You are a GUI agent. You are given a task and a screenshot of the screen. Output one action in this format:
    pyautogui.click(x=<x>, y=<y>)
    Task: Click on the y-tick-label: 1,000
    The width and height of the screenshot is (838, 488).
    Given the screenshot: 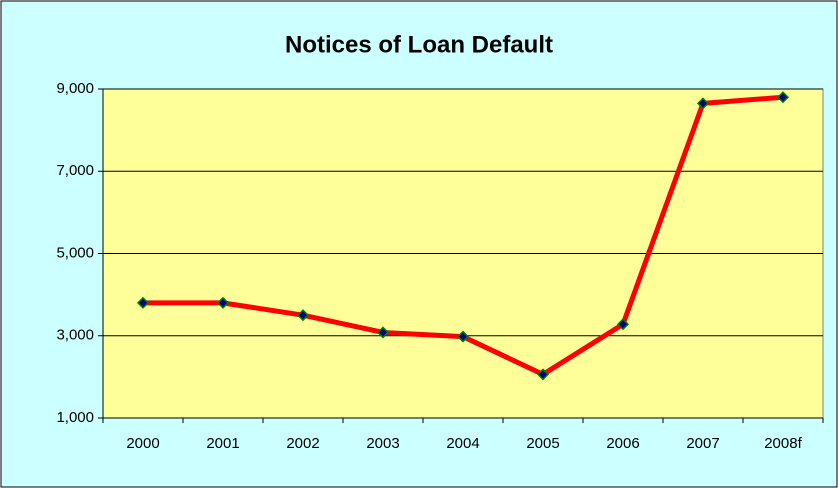 What is the action you would take?
    pyautogui.click(x=75, y=417)
    